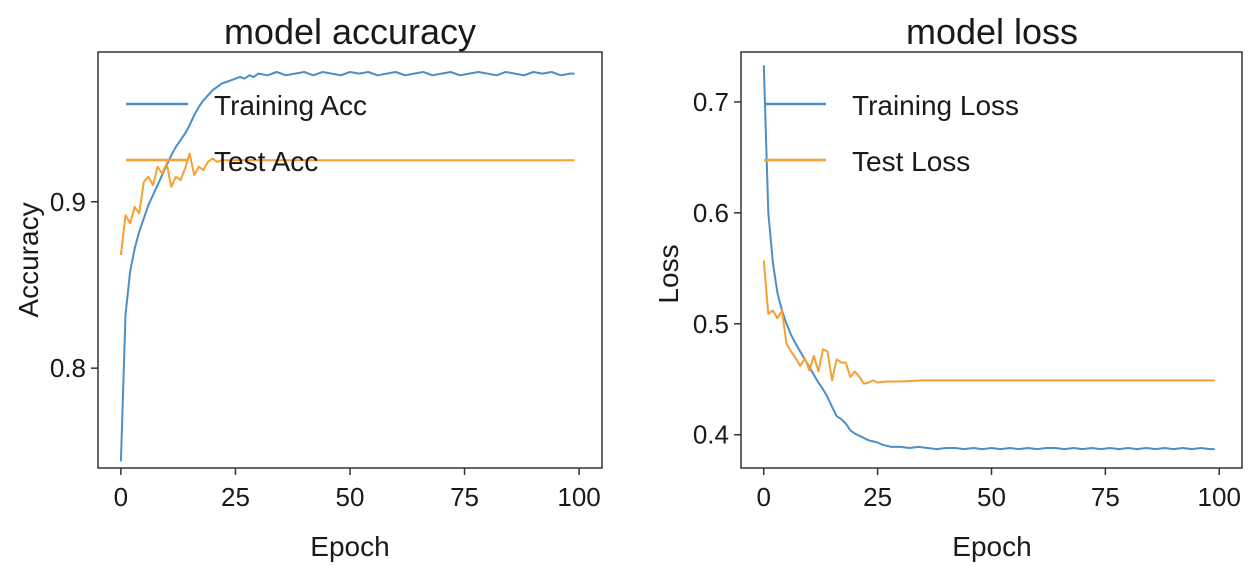 This screenshot has height=574, width=1255. What do you see at coordinates (711, 324) in the screenshot?
I see `y-tick-label: 0.5` at bounding box center [711, 324].